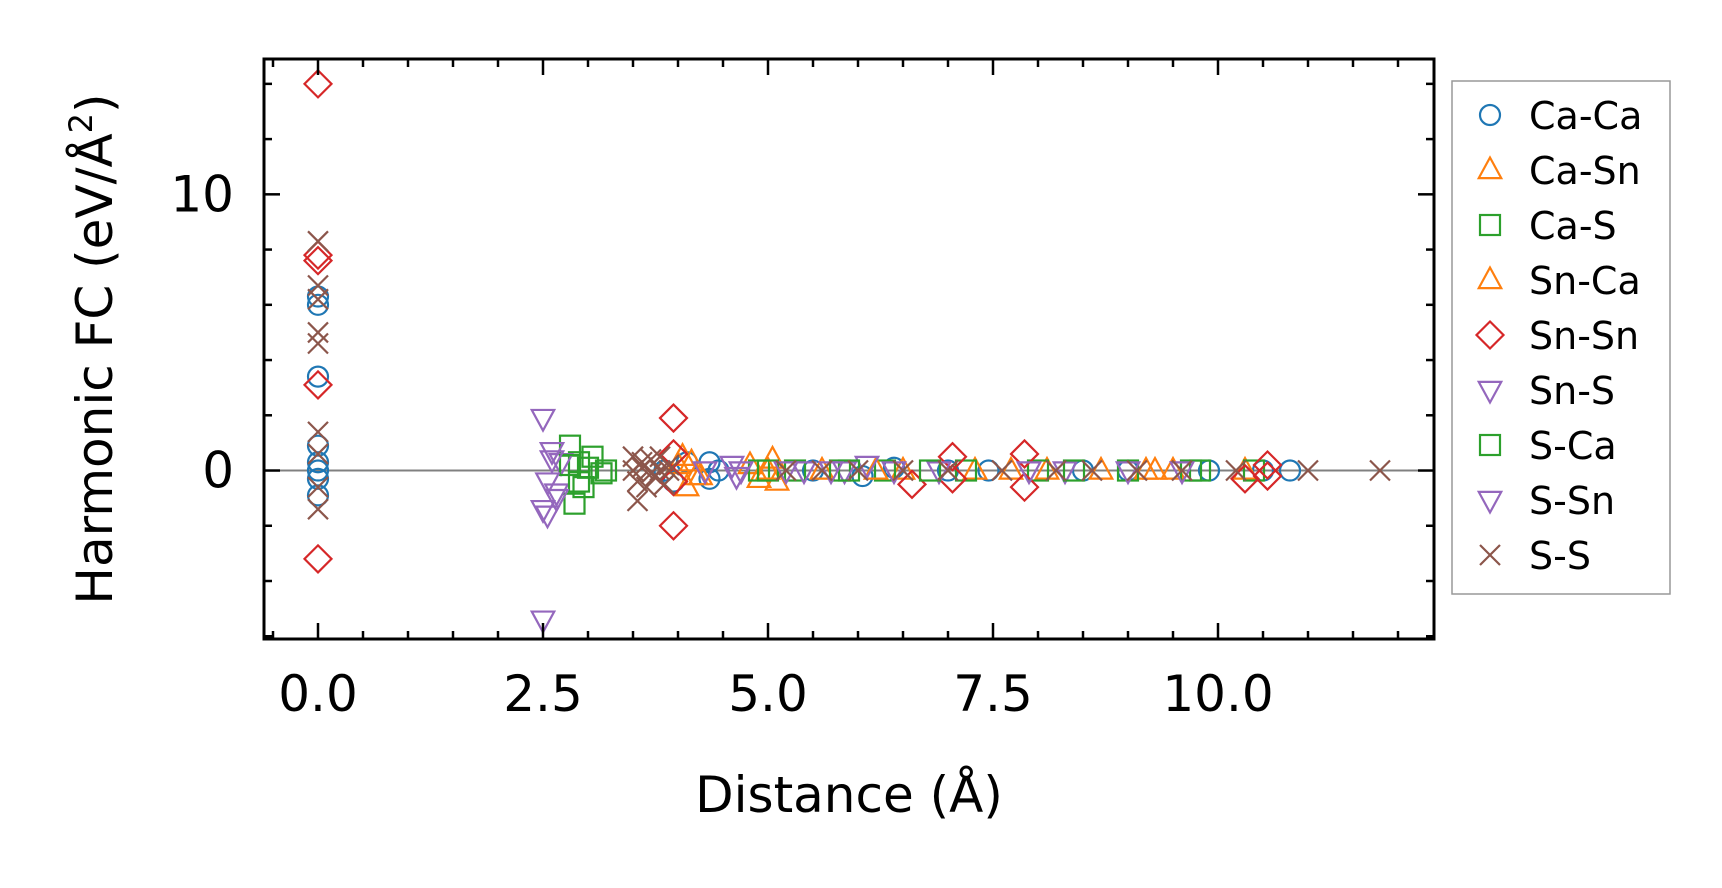 The width and height of the screenshot is (1722, 888). Describe the element at coordinates (1584, 336) in the screenshot. I see `legend-label: Sn-Sn` at that location.